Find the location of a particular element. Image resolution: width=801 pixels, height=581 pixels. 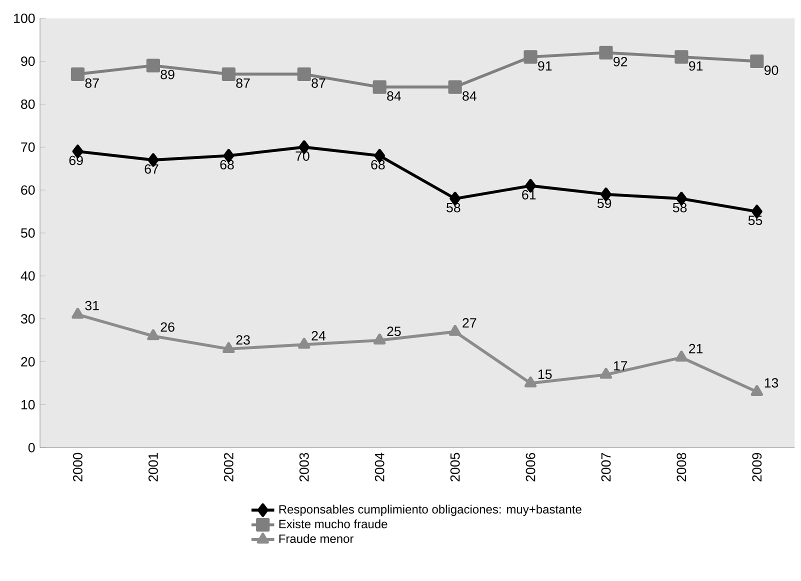

data-label: 92 is located at coordinates (621, 61).